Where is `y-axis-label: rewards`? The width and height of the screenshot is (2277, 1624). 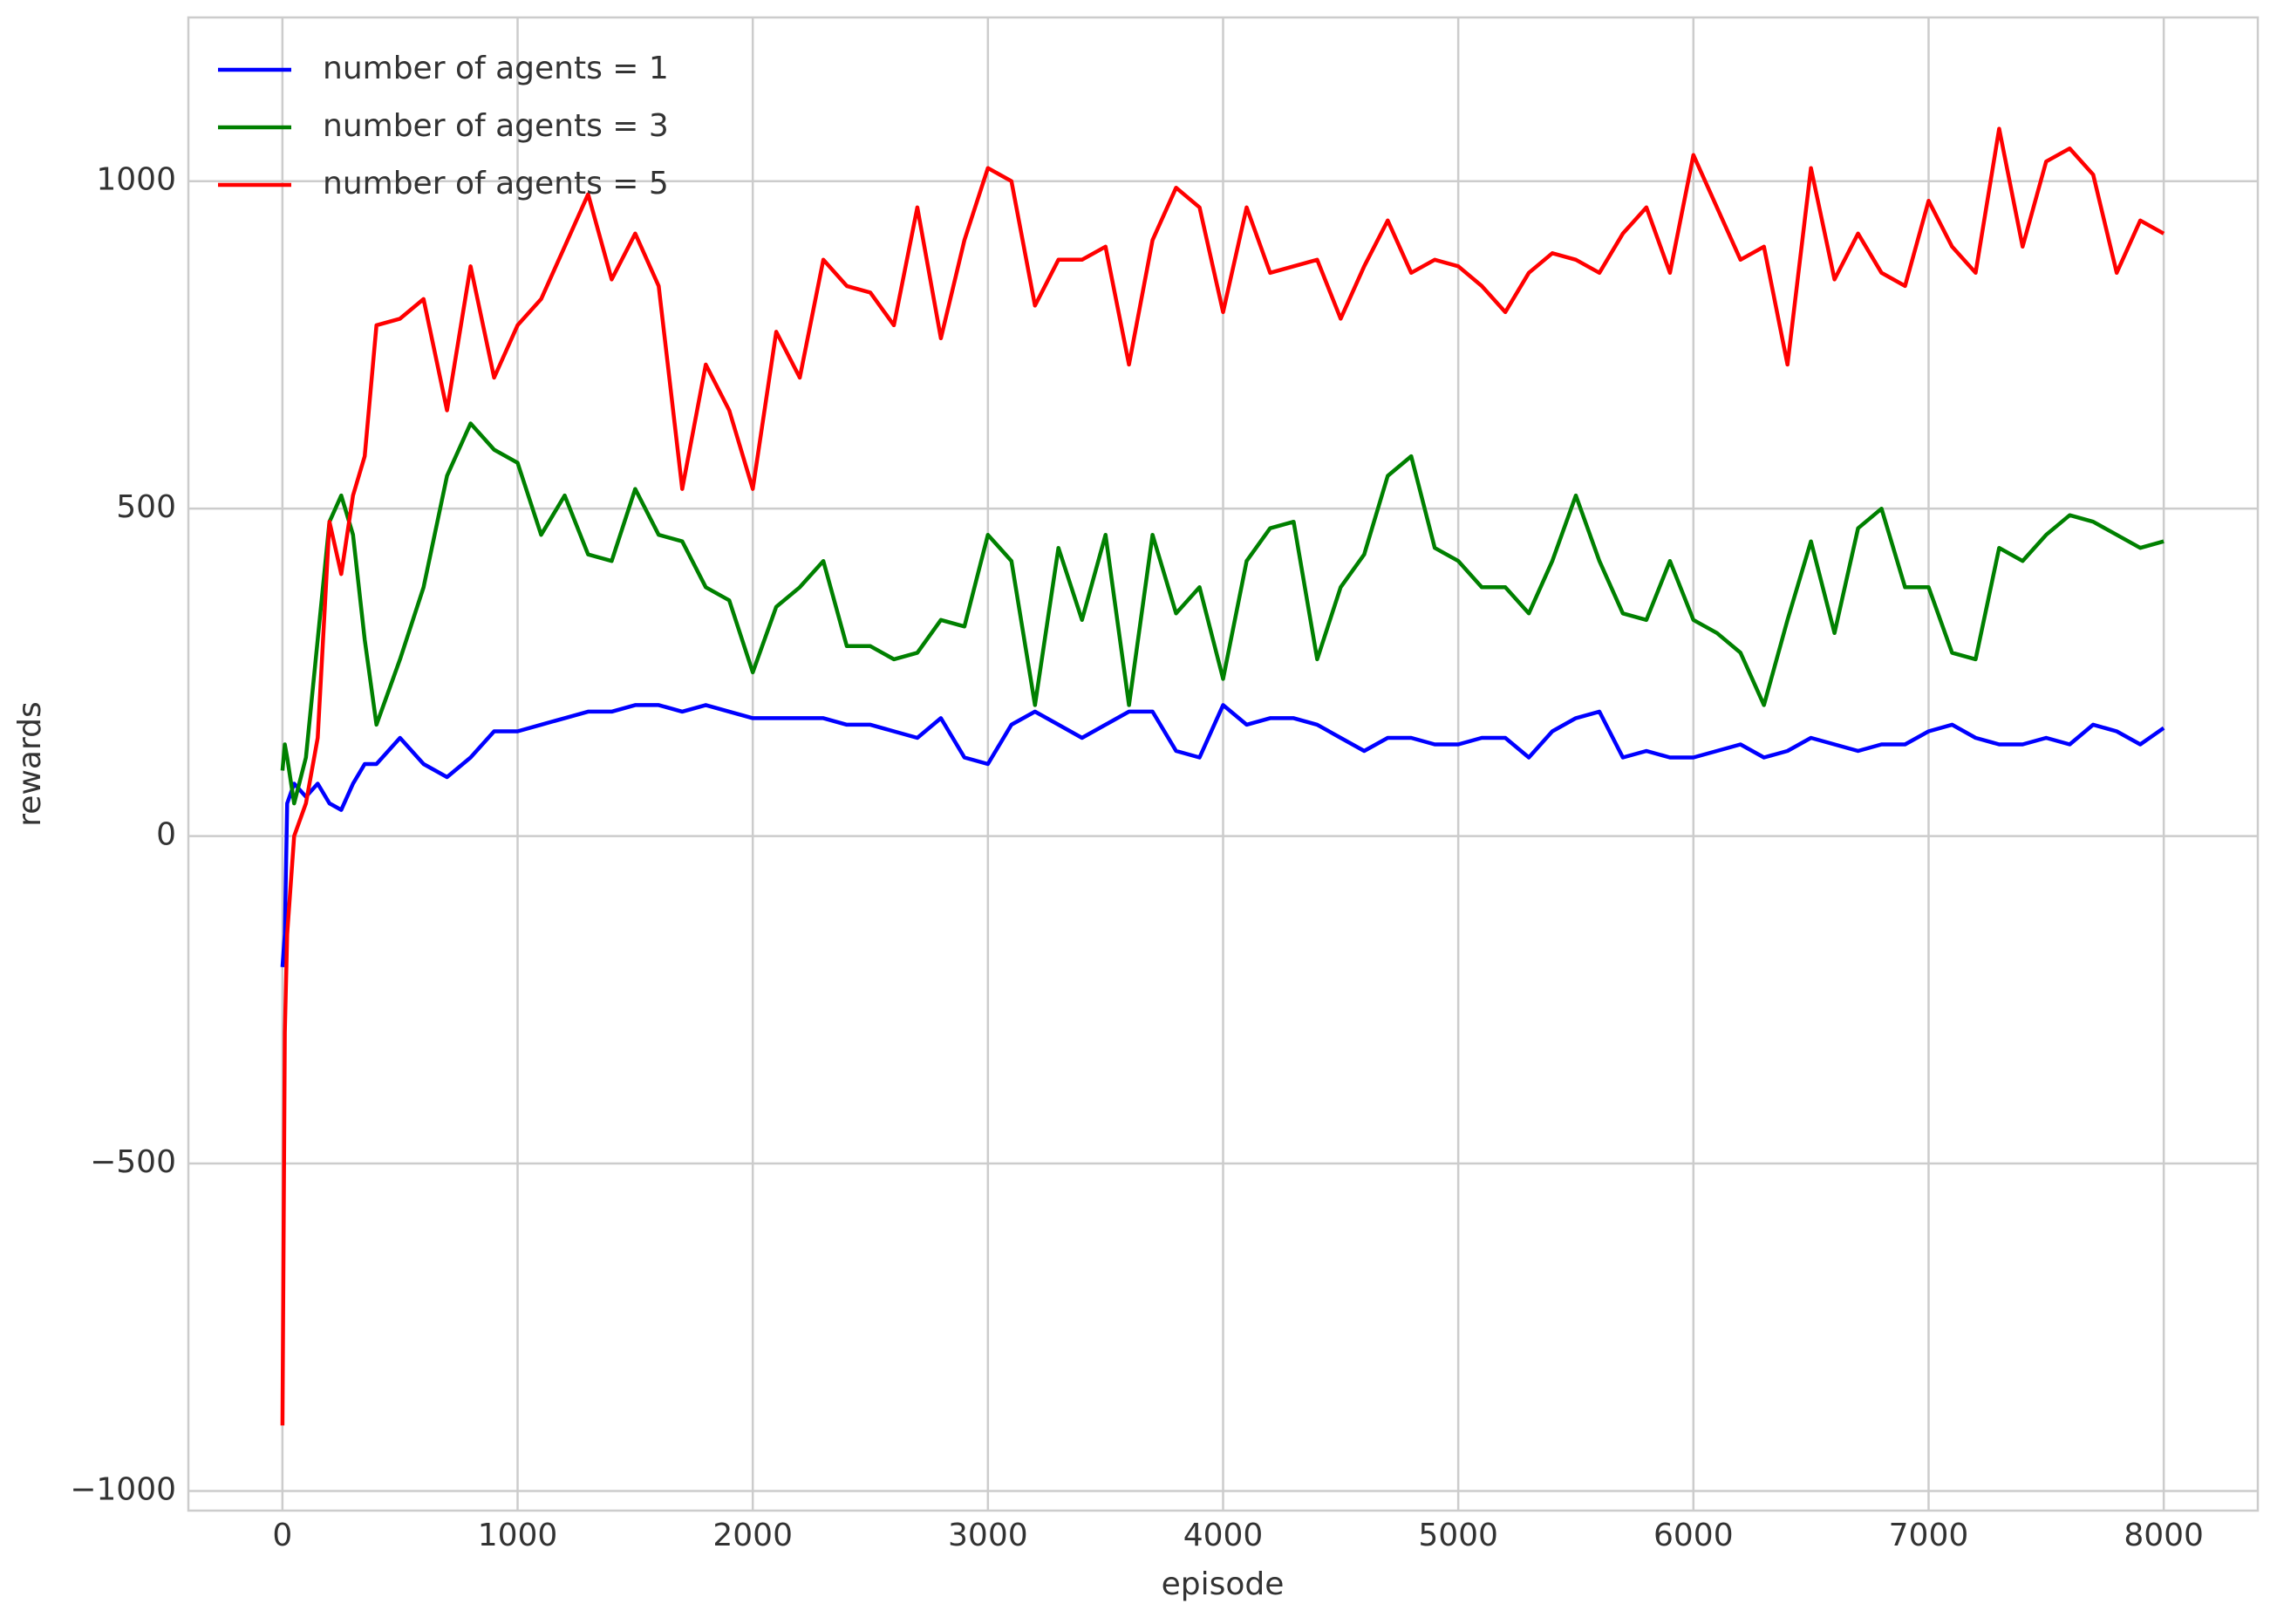
y-axis-label: rewards is located at coordinates (30, 763).